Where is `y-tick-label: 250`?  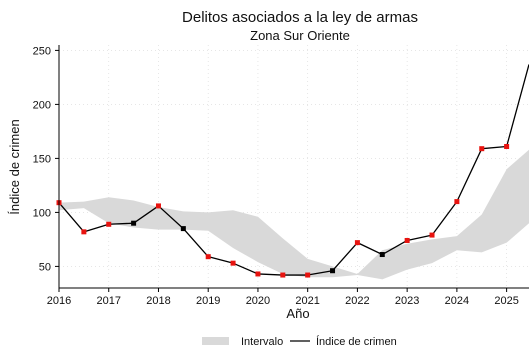 y-tick-label: 250 is located at coordinates (42, 51).